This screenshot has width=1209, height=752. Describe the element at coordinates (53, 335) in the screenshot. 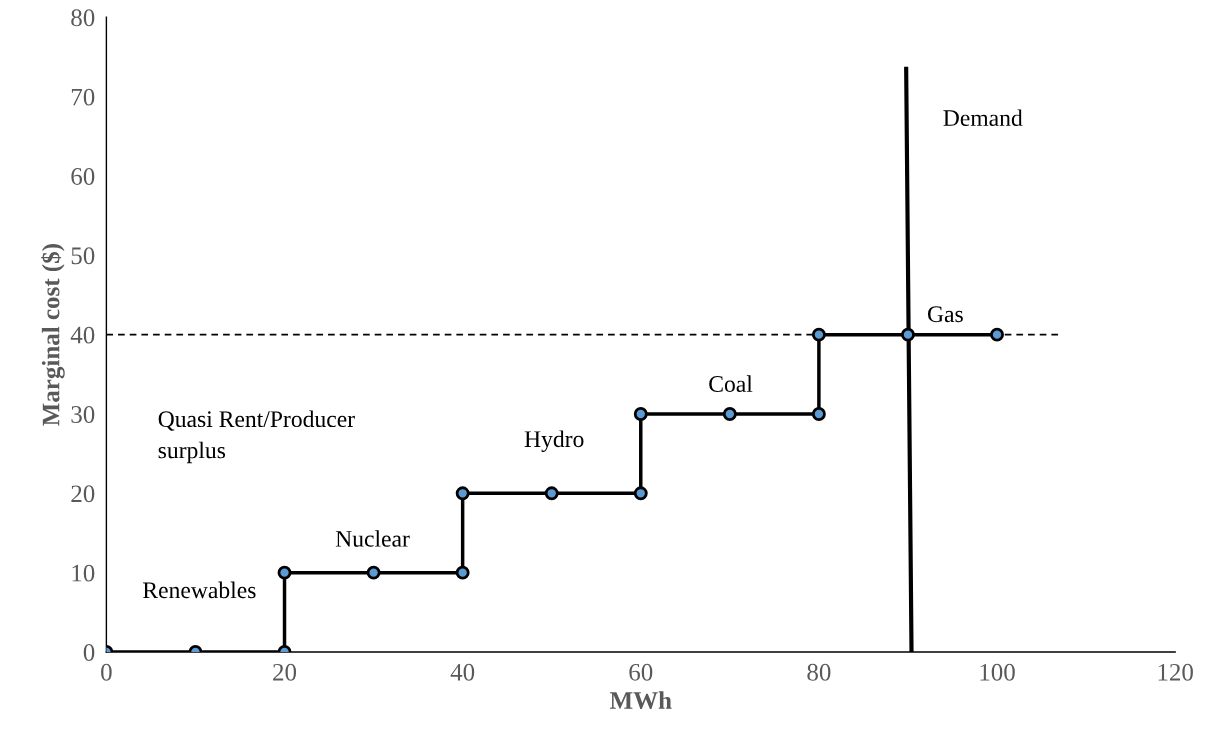

I see `y-axis-title: Marginal cost ($)` at that location.